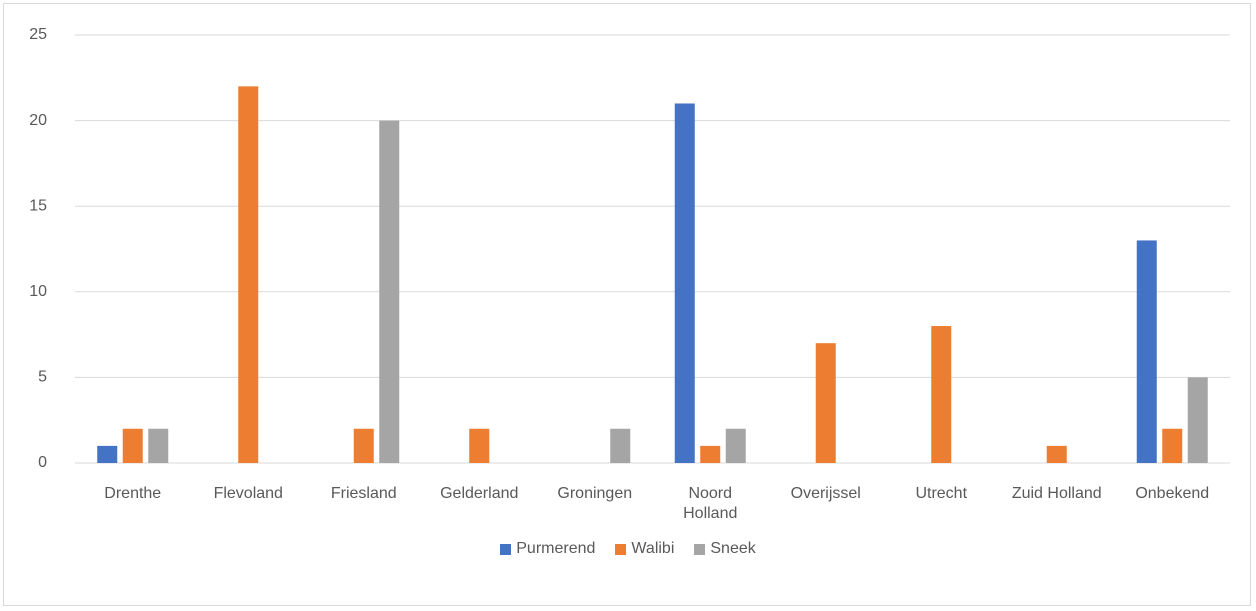 This screenshot has height=611, width=1256. Describe the element at coordinates (1056, 493) in the screenshot. I see `x-tick-label: Zuid Holland` at that location.